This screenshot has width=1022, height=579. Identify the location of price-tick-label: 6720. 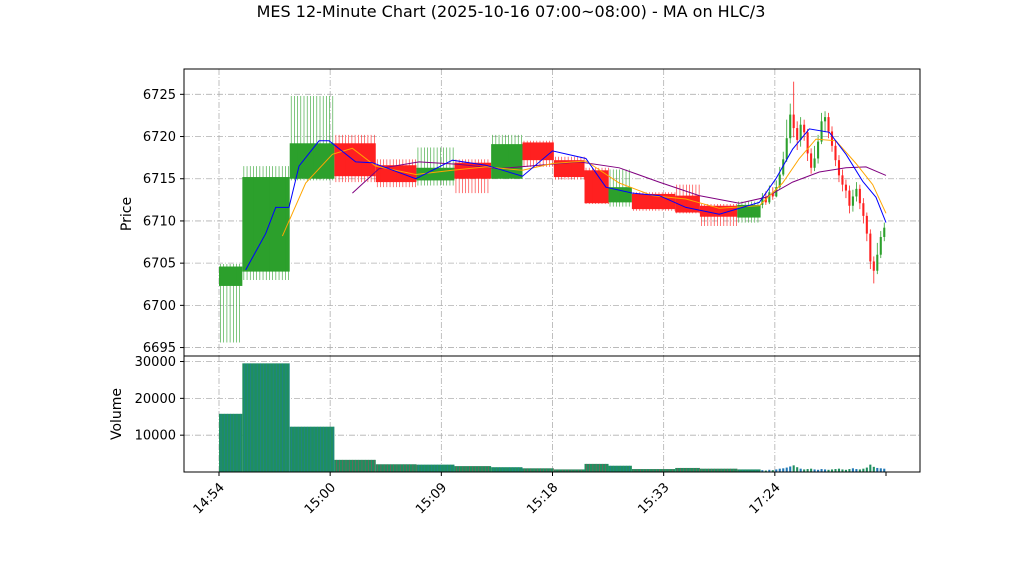
(159, 137).